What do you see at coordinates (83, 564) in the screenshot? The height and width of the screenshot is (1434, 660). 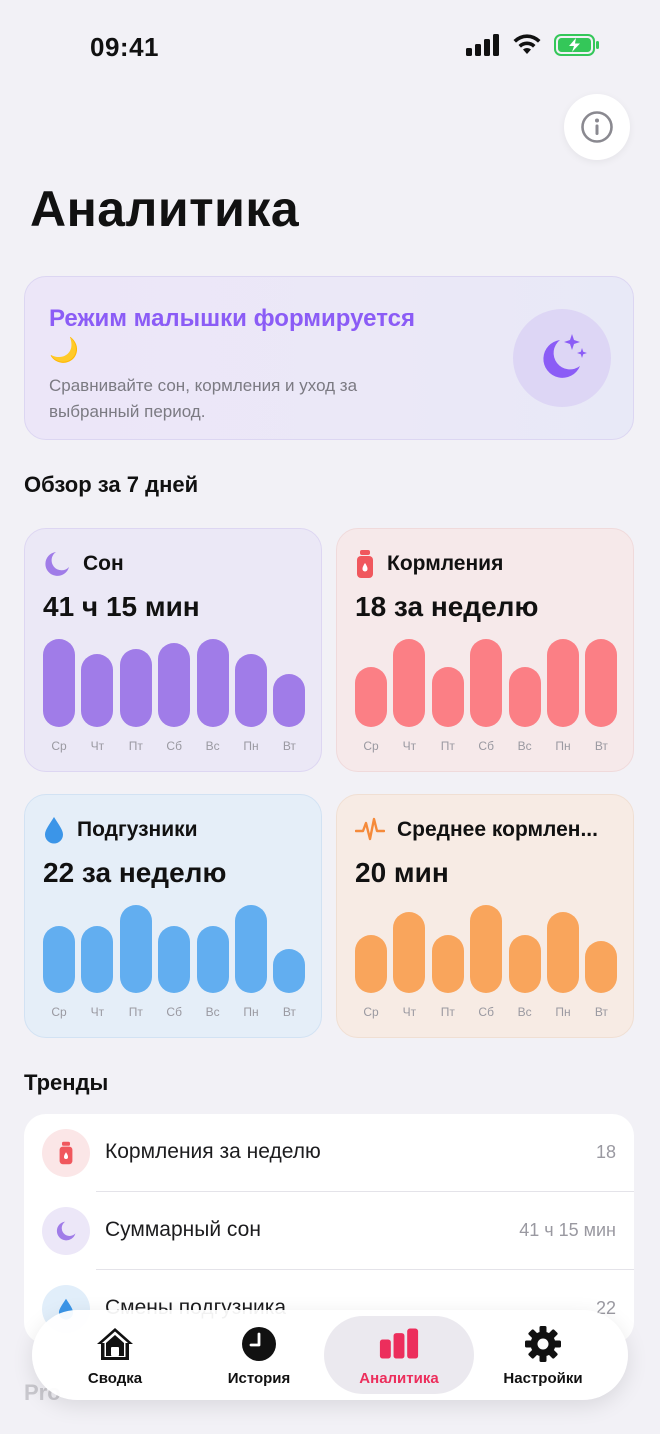 I see `card-header: Сон` at bounding box center [83, 564].